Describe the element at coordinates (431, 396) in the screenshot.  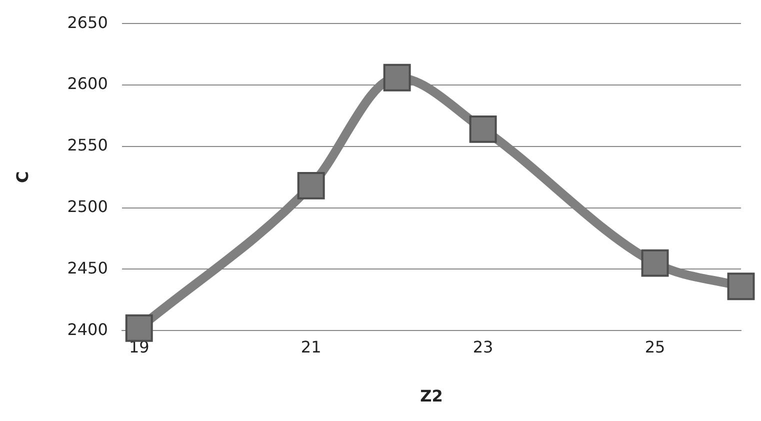
I see `x-axis-title: Z2` at that location.